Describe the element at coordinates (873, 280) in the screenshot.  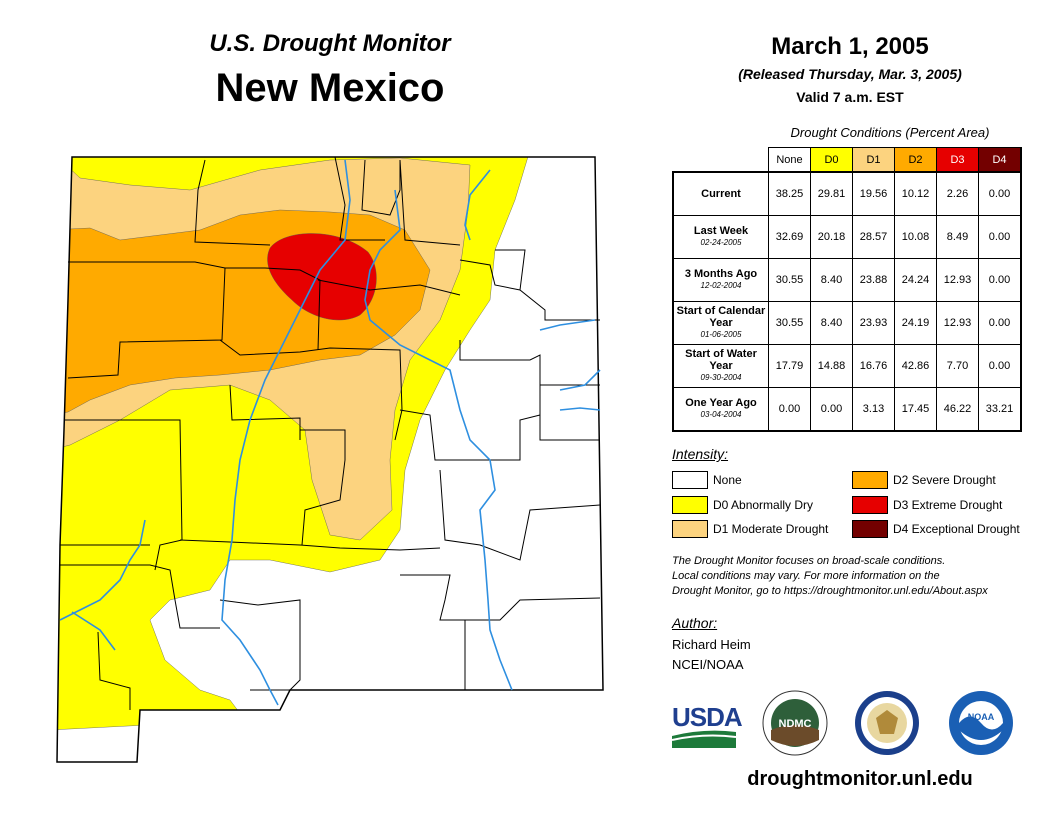
I see `cell: 23.88` at that location.